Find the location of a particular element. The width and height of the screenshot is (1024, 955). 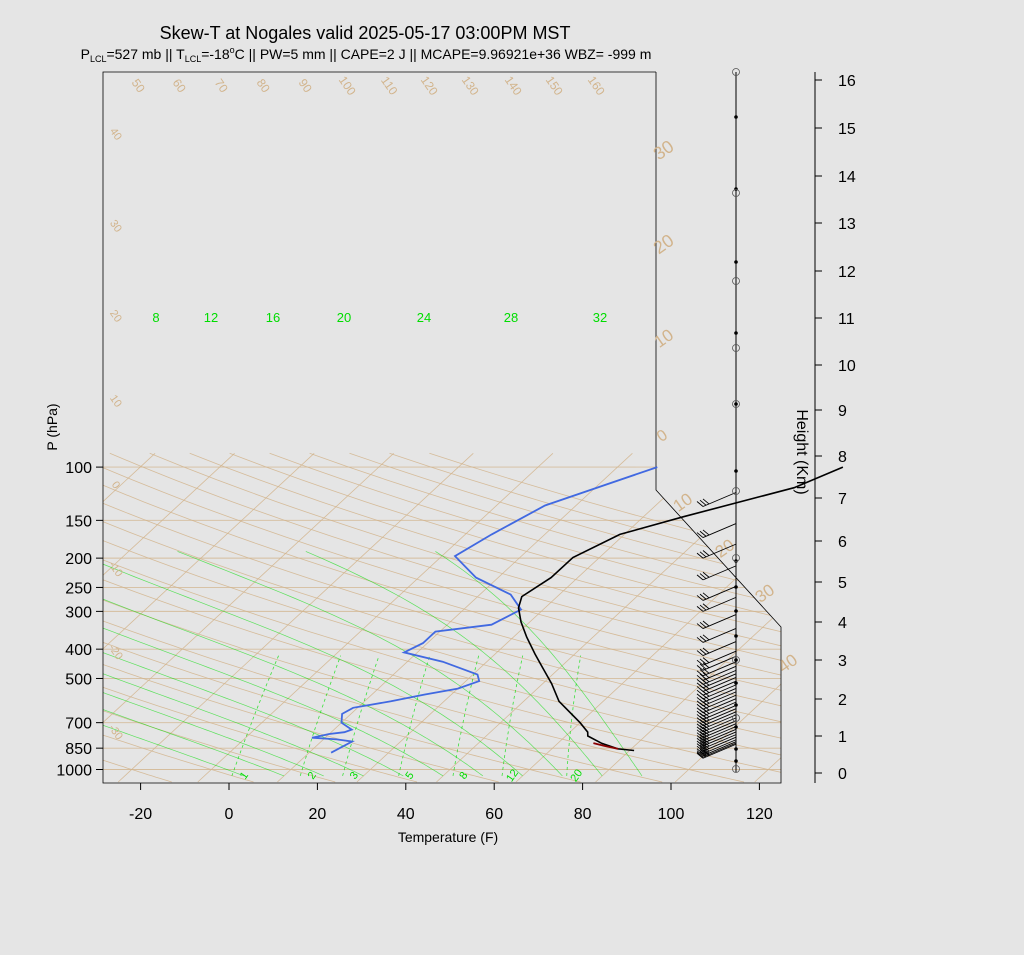

subtitle-plcl-sub: LCL is located at coordinates (98, 59).